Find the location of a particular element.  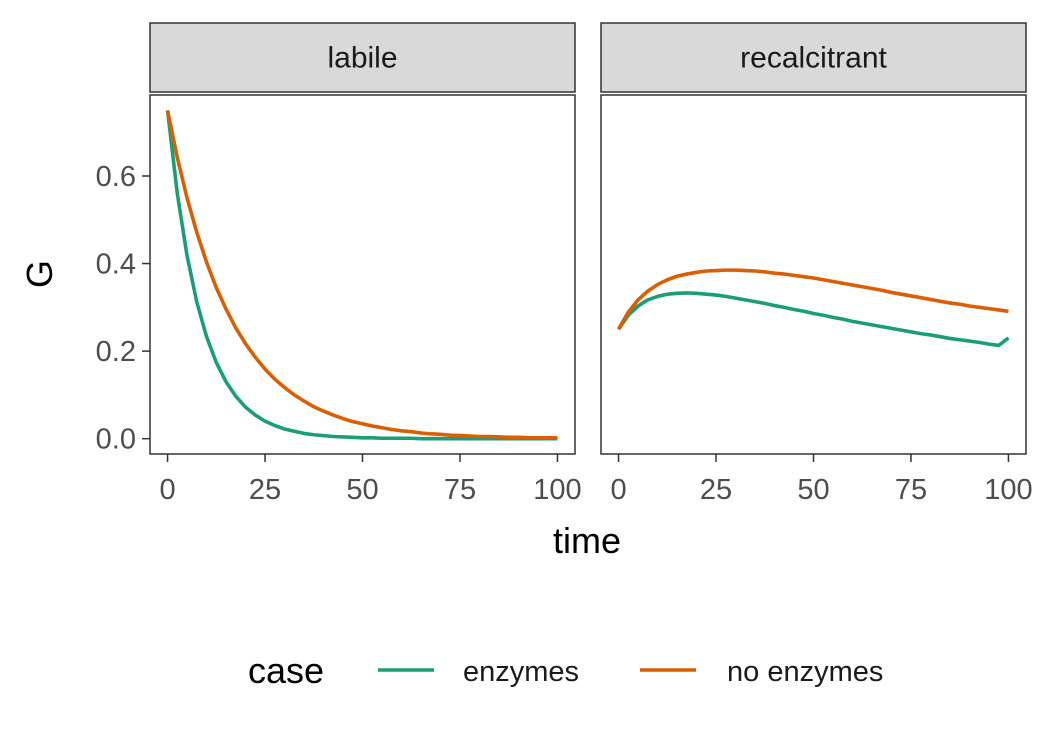

x-axis-title: time is located at coordinates (587, 540).